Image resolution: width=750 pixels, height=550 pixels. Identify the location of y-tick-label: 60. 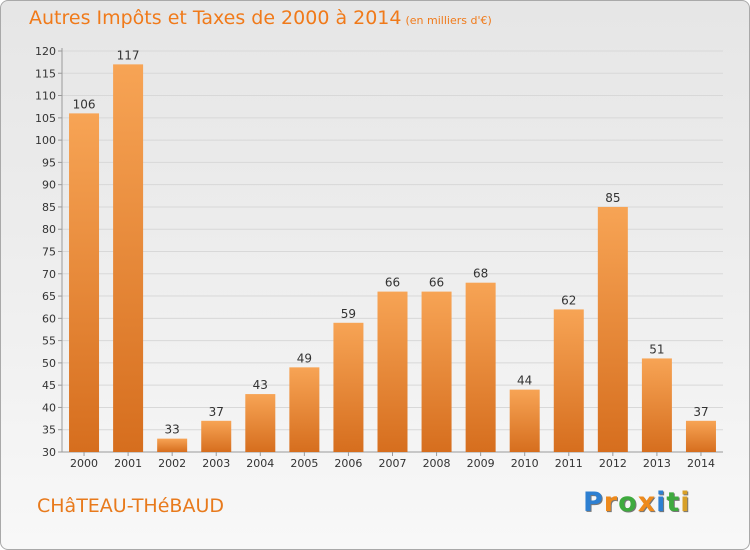
(49, 318).